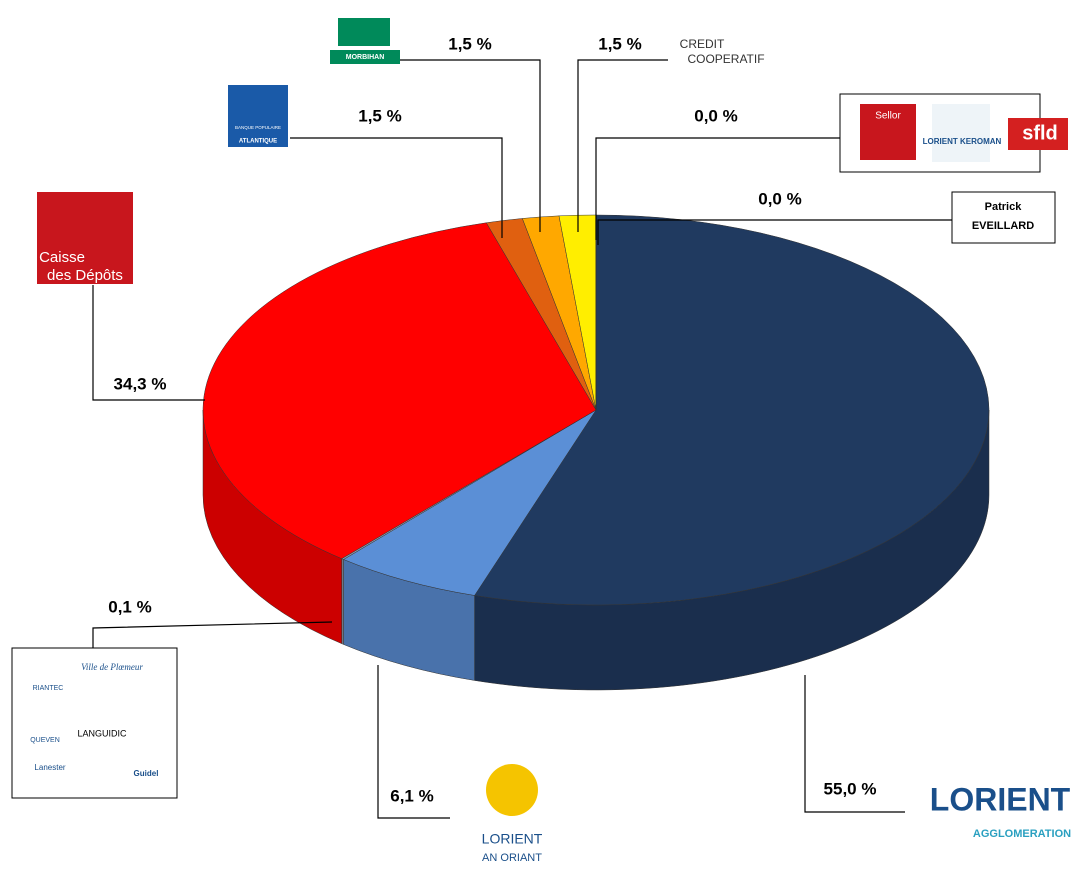 This screenshot has width=1092, height=872. What do you see at coordinates (1003, 226) in the screenshot?
I see `logo-text: EVEILLARD` at bounding box center [1003, 226].